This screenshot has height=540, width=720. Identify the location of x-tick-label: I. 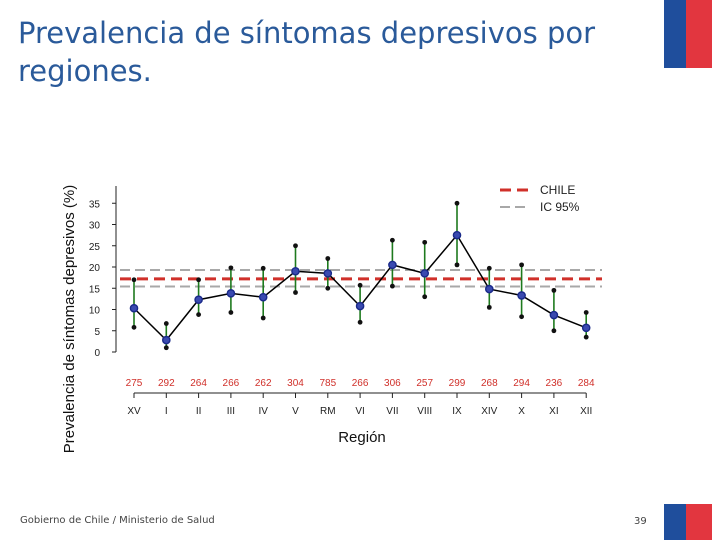
(166, 411).